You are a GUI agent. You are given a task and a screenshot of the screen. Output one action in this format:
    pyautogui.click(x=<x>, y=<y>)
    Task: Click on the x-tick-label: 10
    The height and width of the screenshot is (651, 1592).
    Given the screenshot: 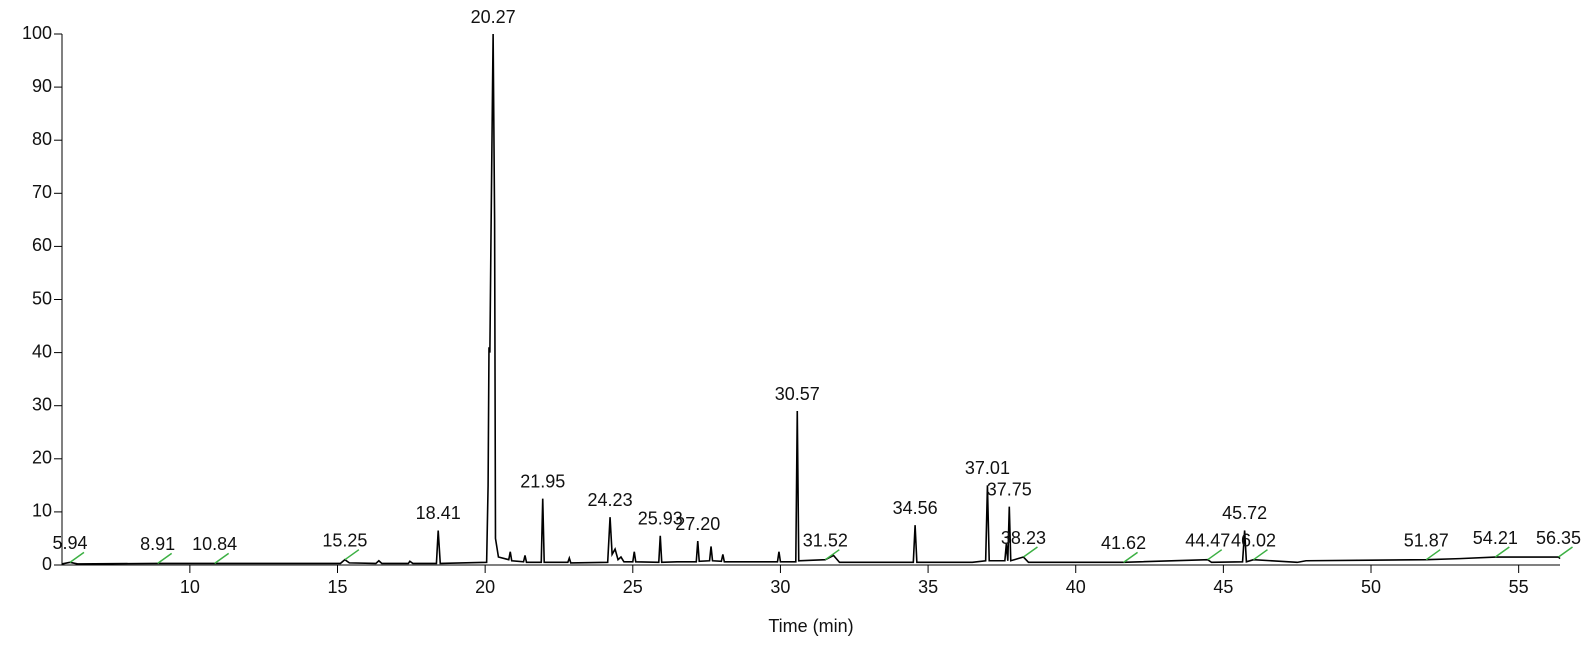 What is the action you would take?
    pyautogui.click(x=190, y=587)
    